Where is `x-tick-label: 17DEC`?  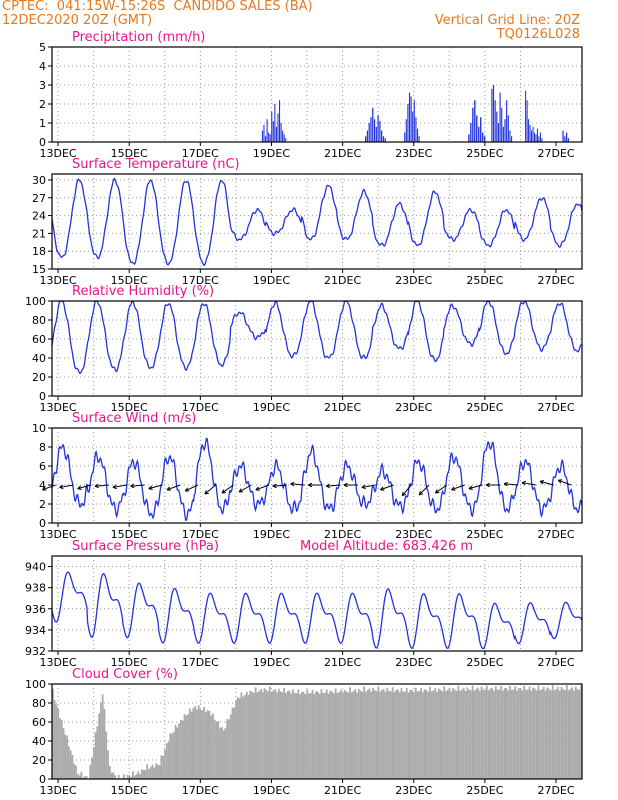
x-tick-label: 17DEC is located at coordinates (200, 280).